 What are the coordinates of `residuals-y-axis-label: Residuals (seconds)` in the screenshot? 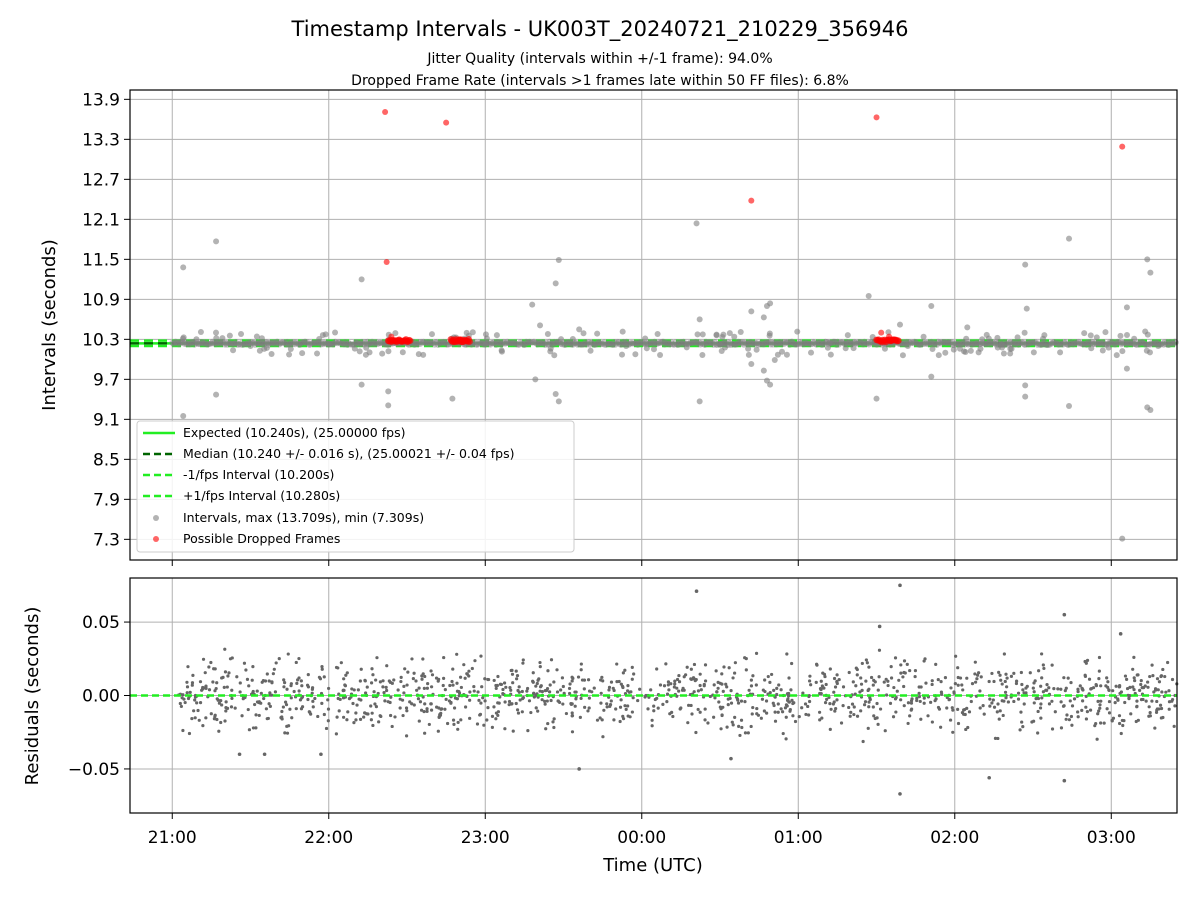 It's located at (32, 696).